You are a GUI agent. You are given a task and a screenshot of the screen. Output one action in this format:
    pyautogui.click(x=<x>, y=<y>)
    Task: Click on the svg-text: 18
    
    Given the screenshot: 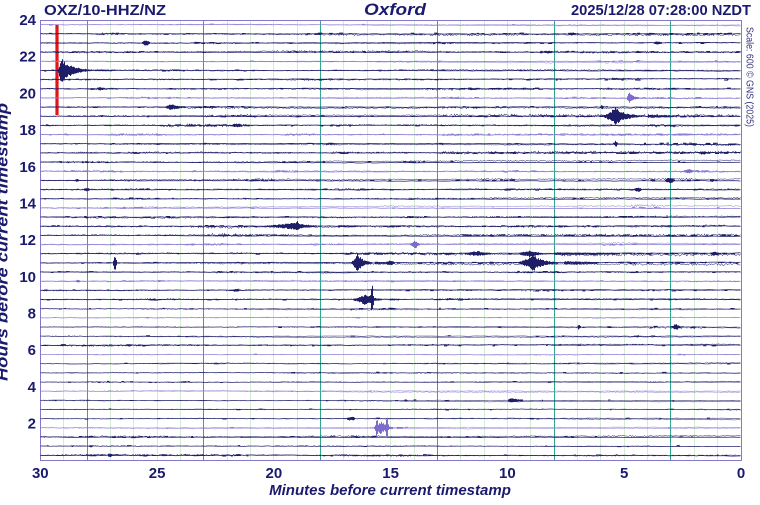 What is the action you would take?
    pyautogui.click(x=27, y=130)
    